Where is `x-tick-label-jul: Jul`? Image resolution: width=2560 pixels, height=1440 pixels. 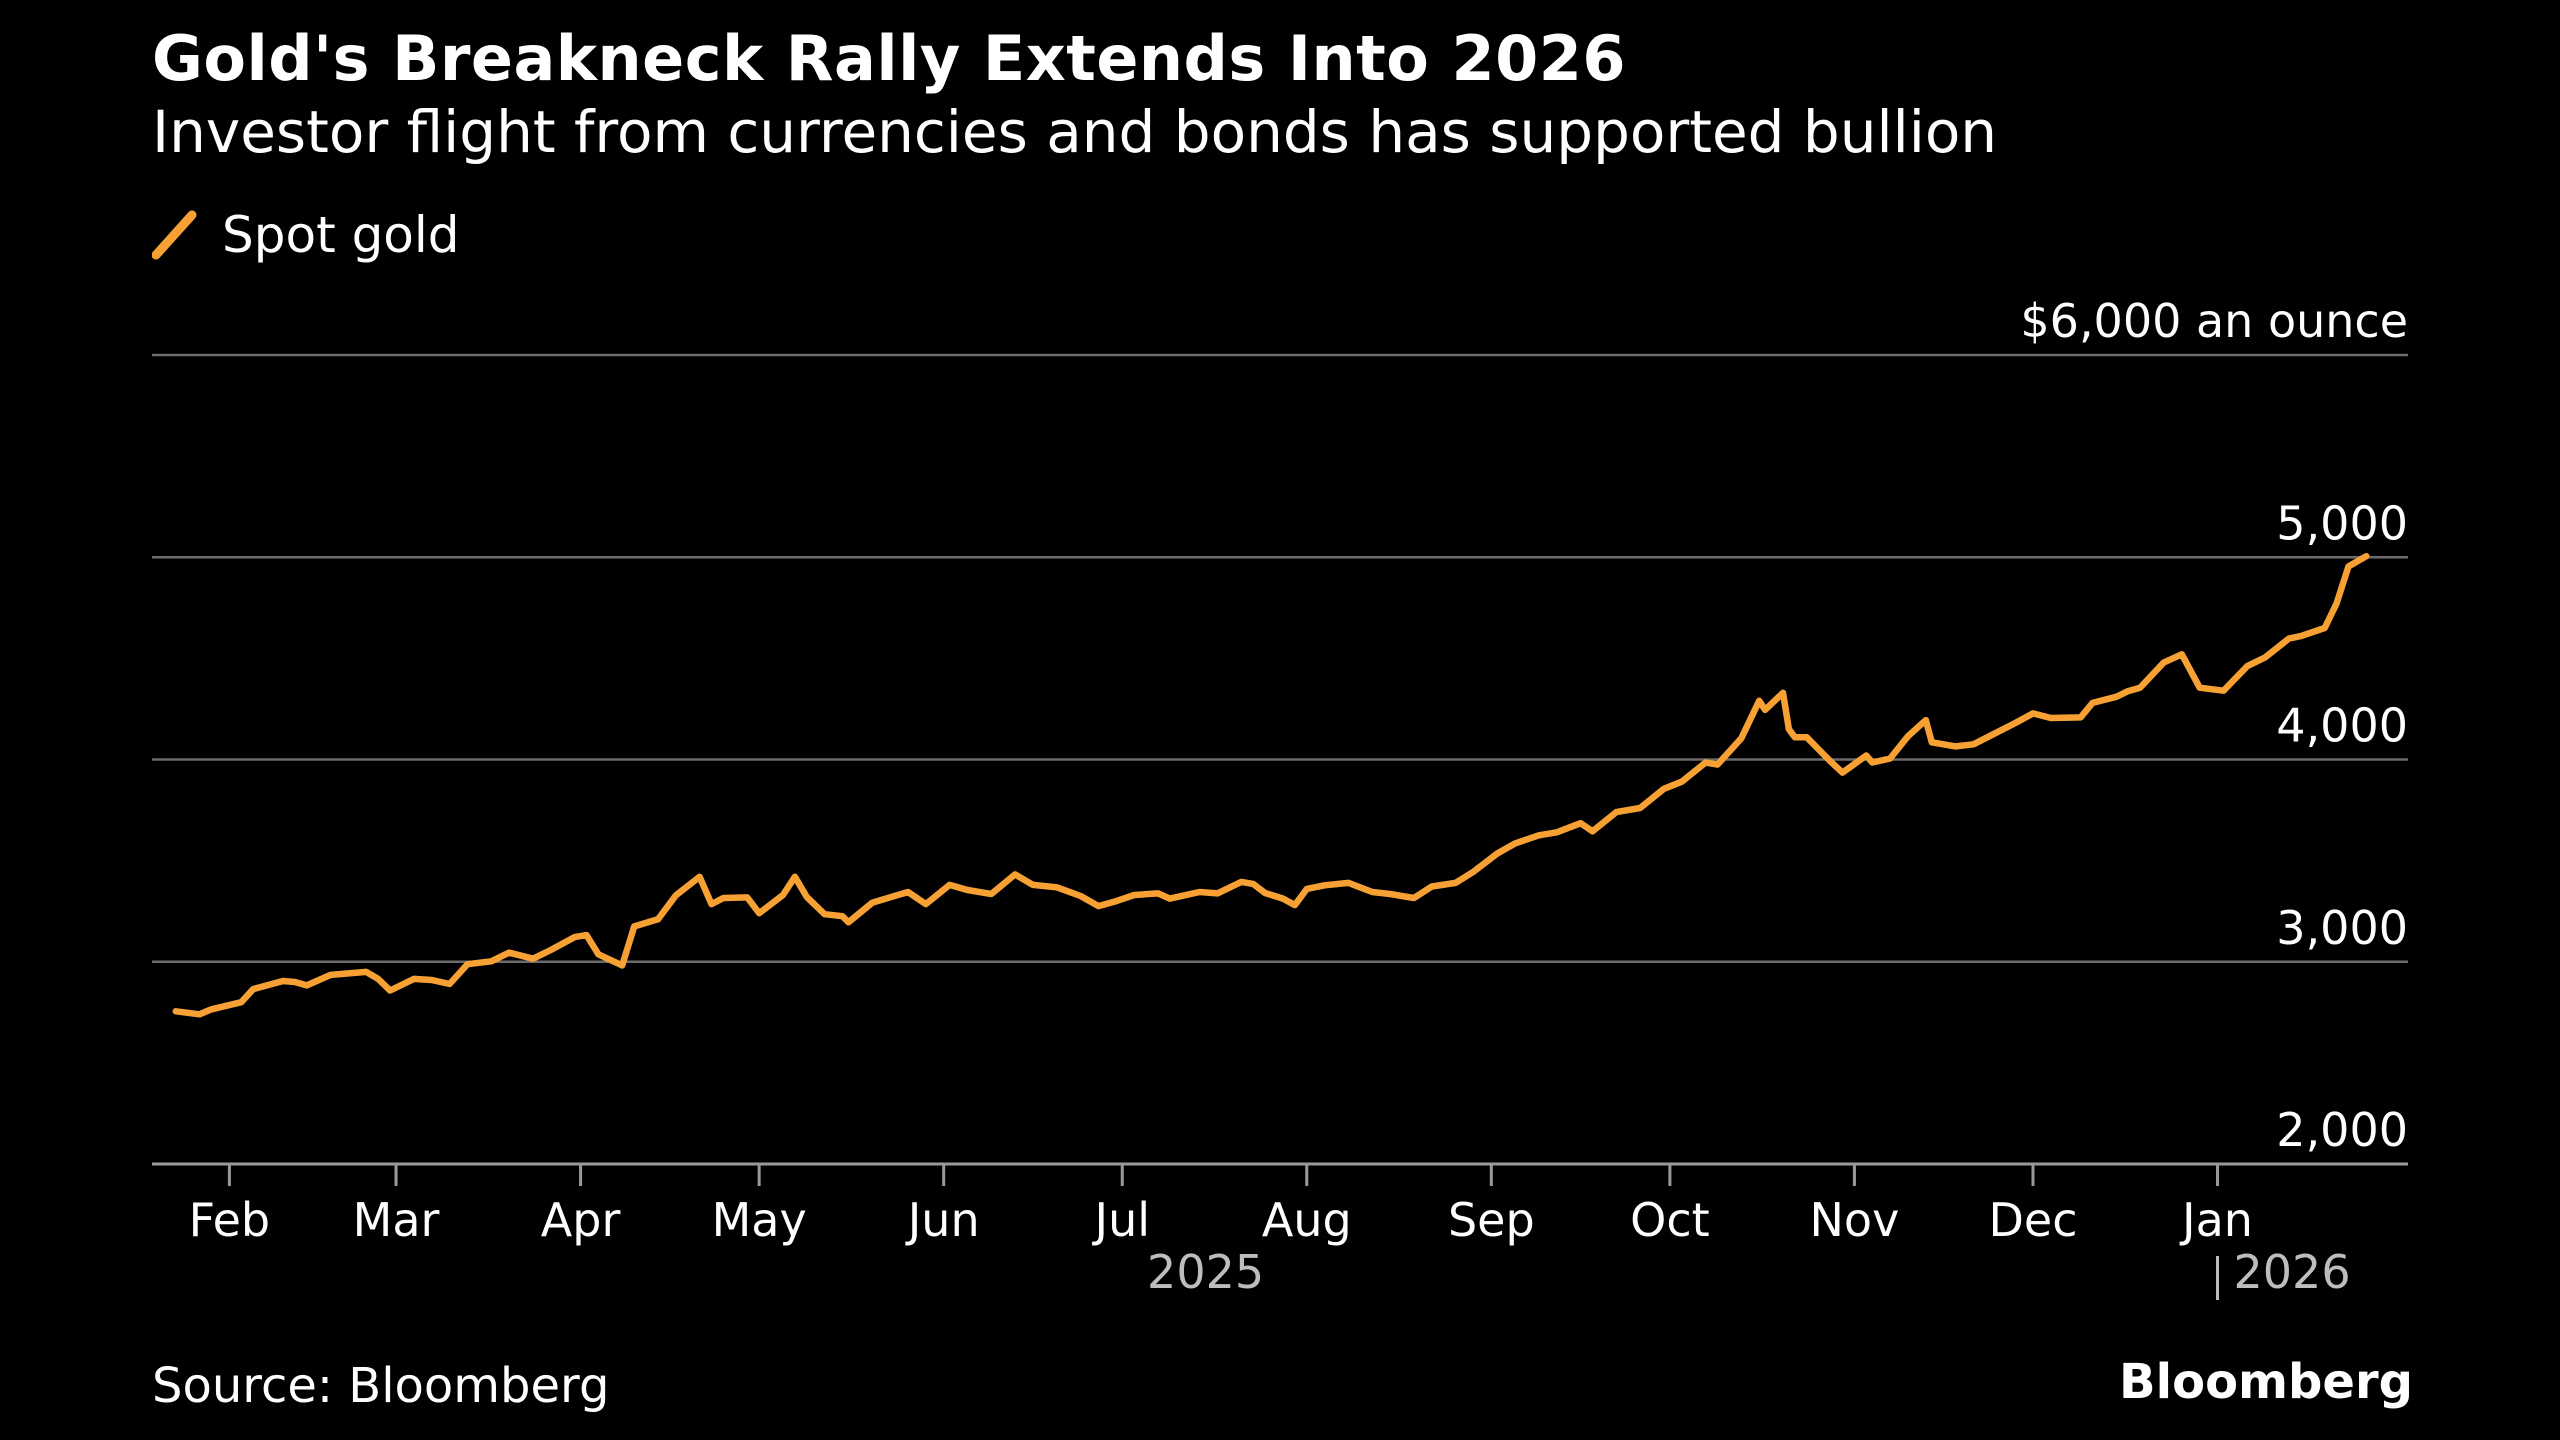
x-tick-label-jul: Jul is located at coordinates (1121, 1220).